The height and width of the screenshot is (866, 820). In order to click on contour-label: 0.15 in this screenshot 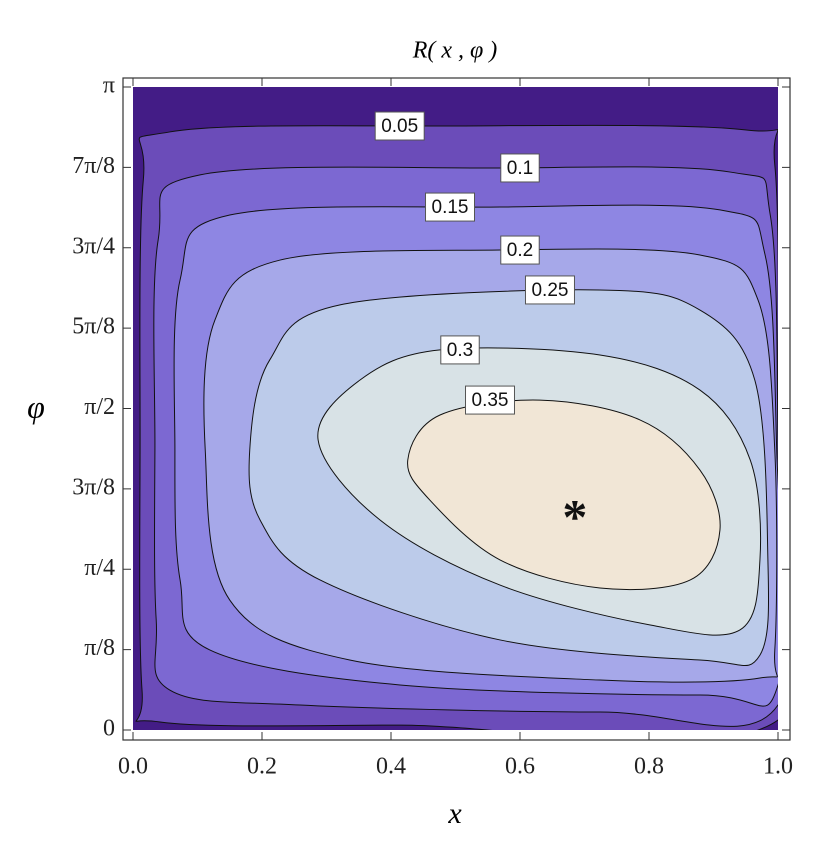, I will do `click(450, 207)`.